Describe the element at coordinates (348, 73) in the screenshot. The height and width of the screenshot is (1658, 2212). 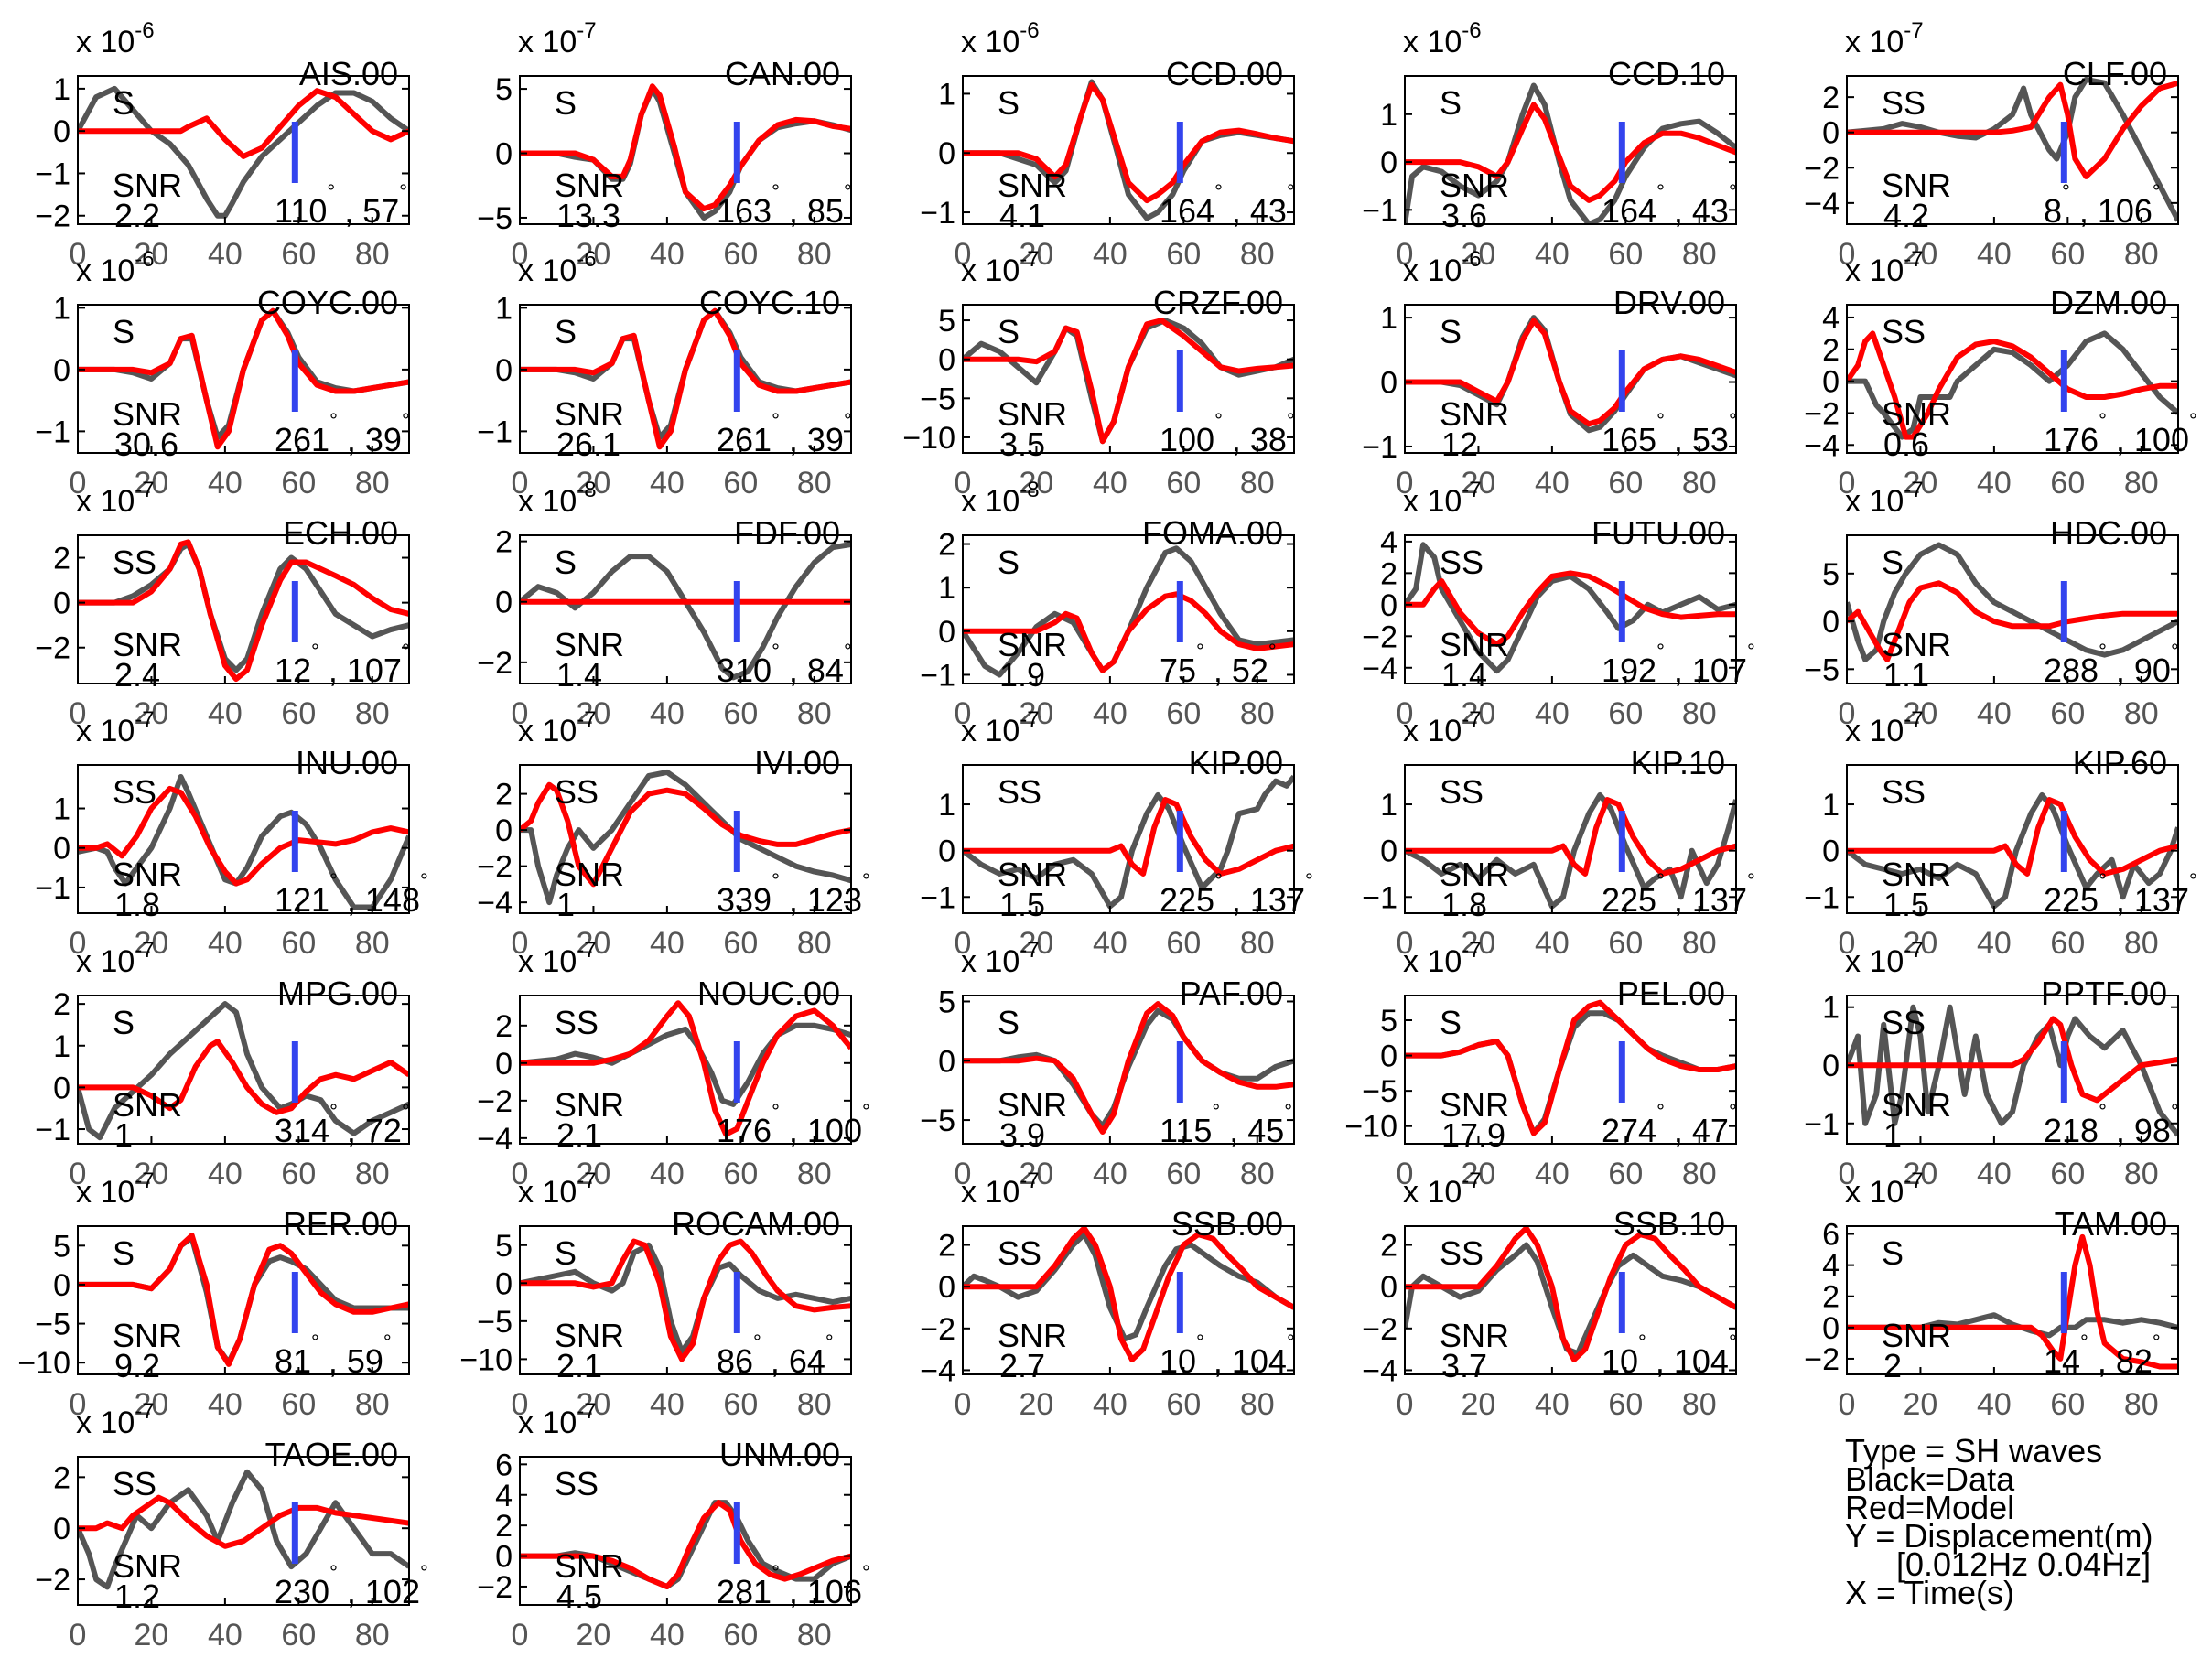
I see `station-label: AIS.00` at that location.